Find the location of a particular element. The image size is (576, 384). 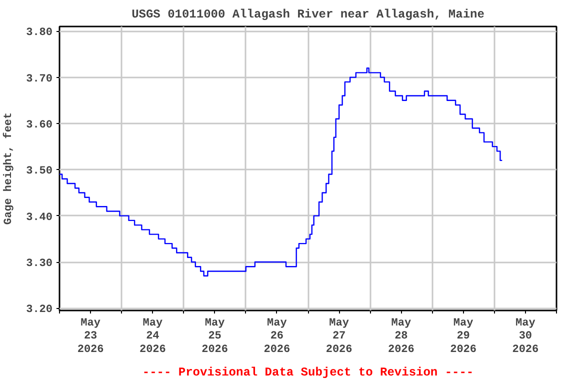

x-tick-label: May 25 2026 is located at coordinates (215, 337).